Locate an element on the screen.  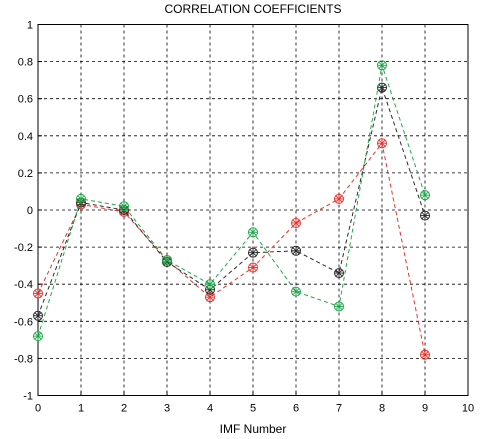
x-tick-label: 6 is located at coordinates (296, 409).